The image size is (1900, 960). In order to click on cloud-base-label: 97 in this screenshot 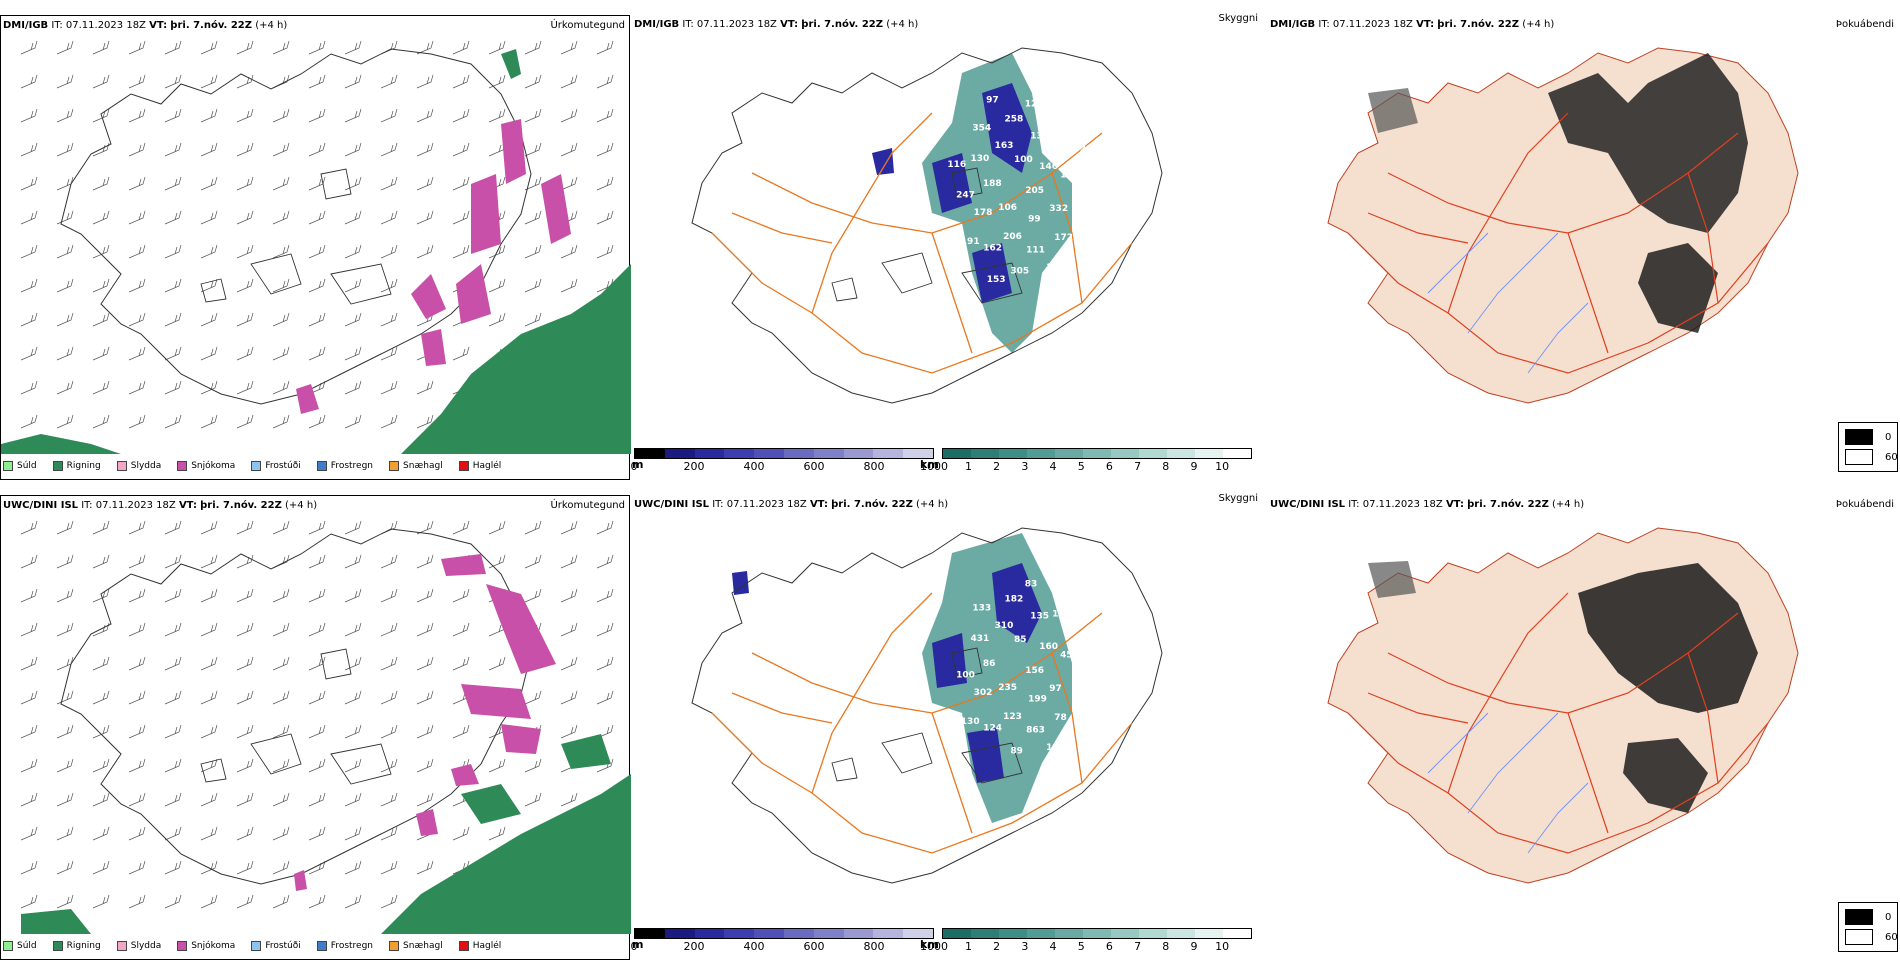, I will do `click(1055, 689)`.